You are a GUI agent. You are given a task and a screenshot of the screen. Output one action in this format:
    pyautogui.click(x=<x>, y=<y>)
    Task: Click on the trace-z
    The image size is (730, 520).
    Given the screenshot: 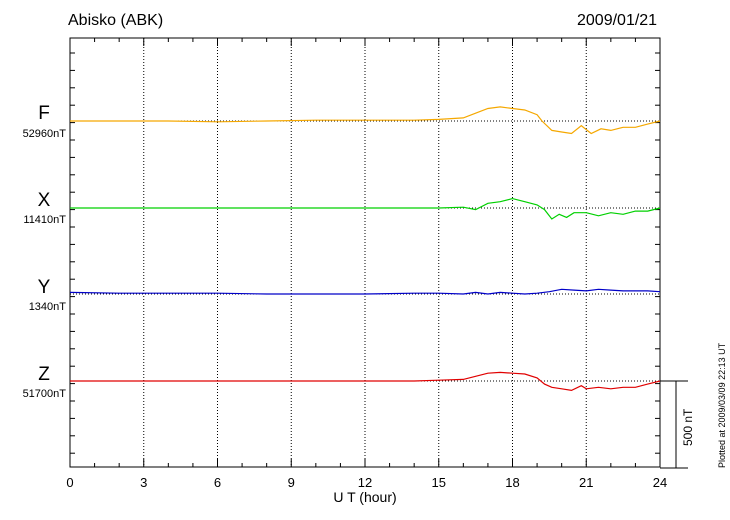 What is the action you would take?
    pyautogui.click(x=365, y=381)
    